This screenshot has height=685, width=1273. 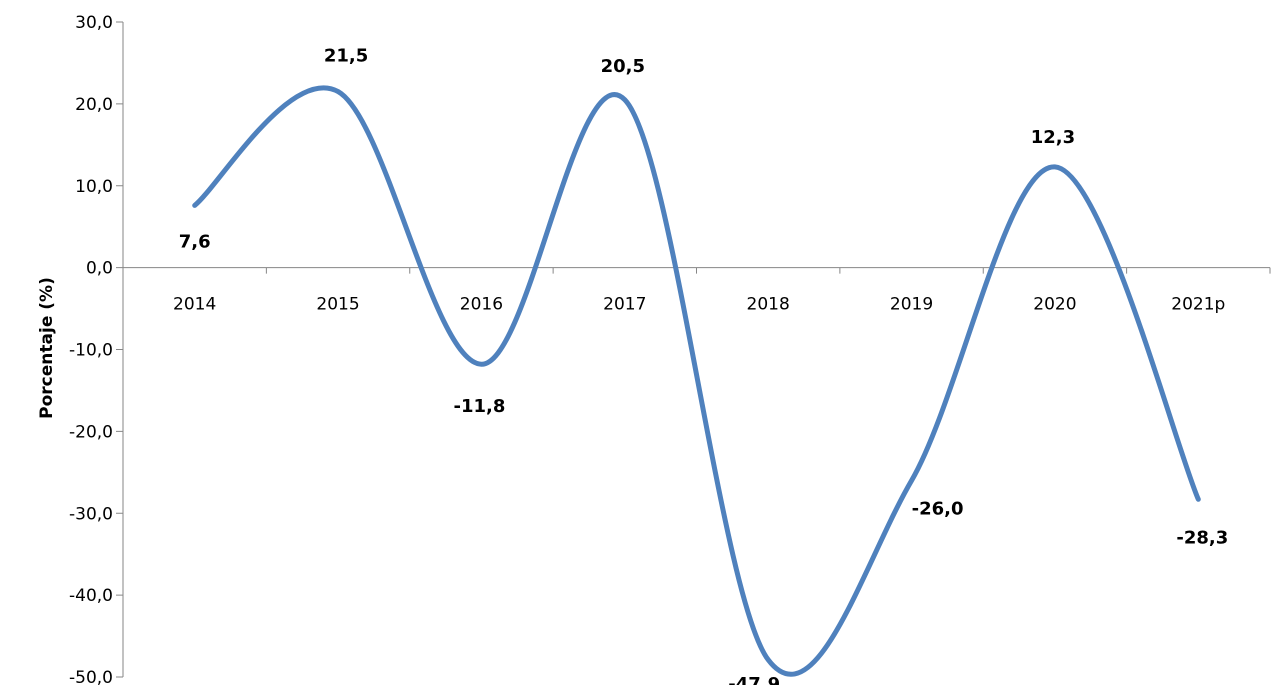 What do you see at coordinates (346, 56) in the screenshot?
I see `data-label: 21,5` at bounding box center [346, 56].